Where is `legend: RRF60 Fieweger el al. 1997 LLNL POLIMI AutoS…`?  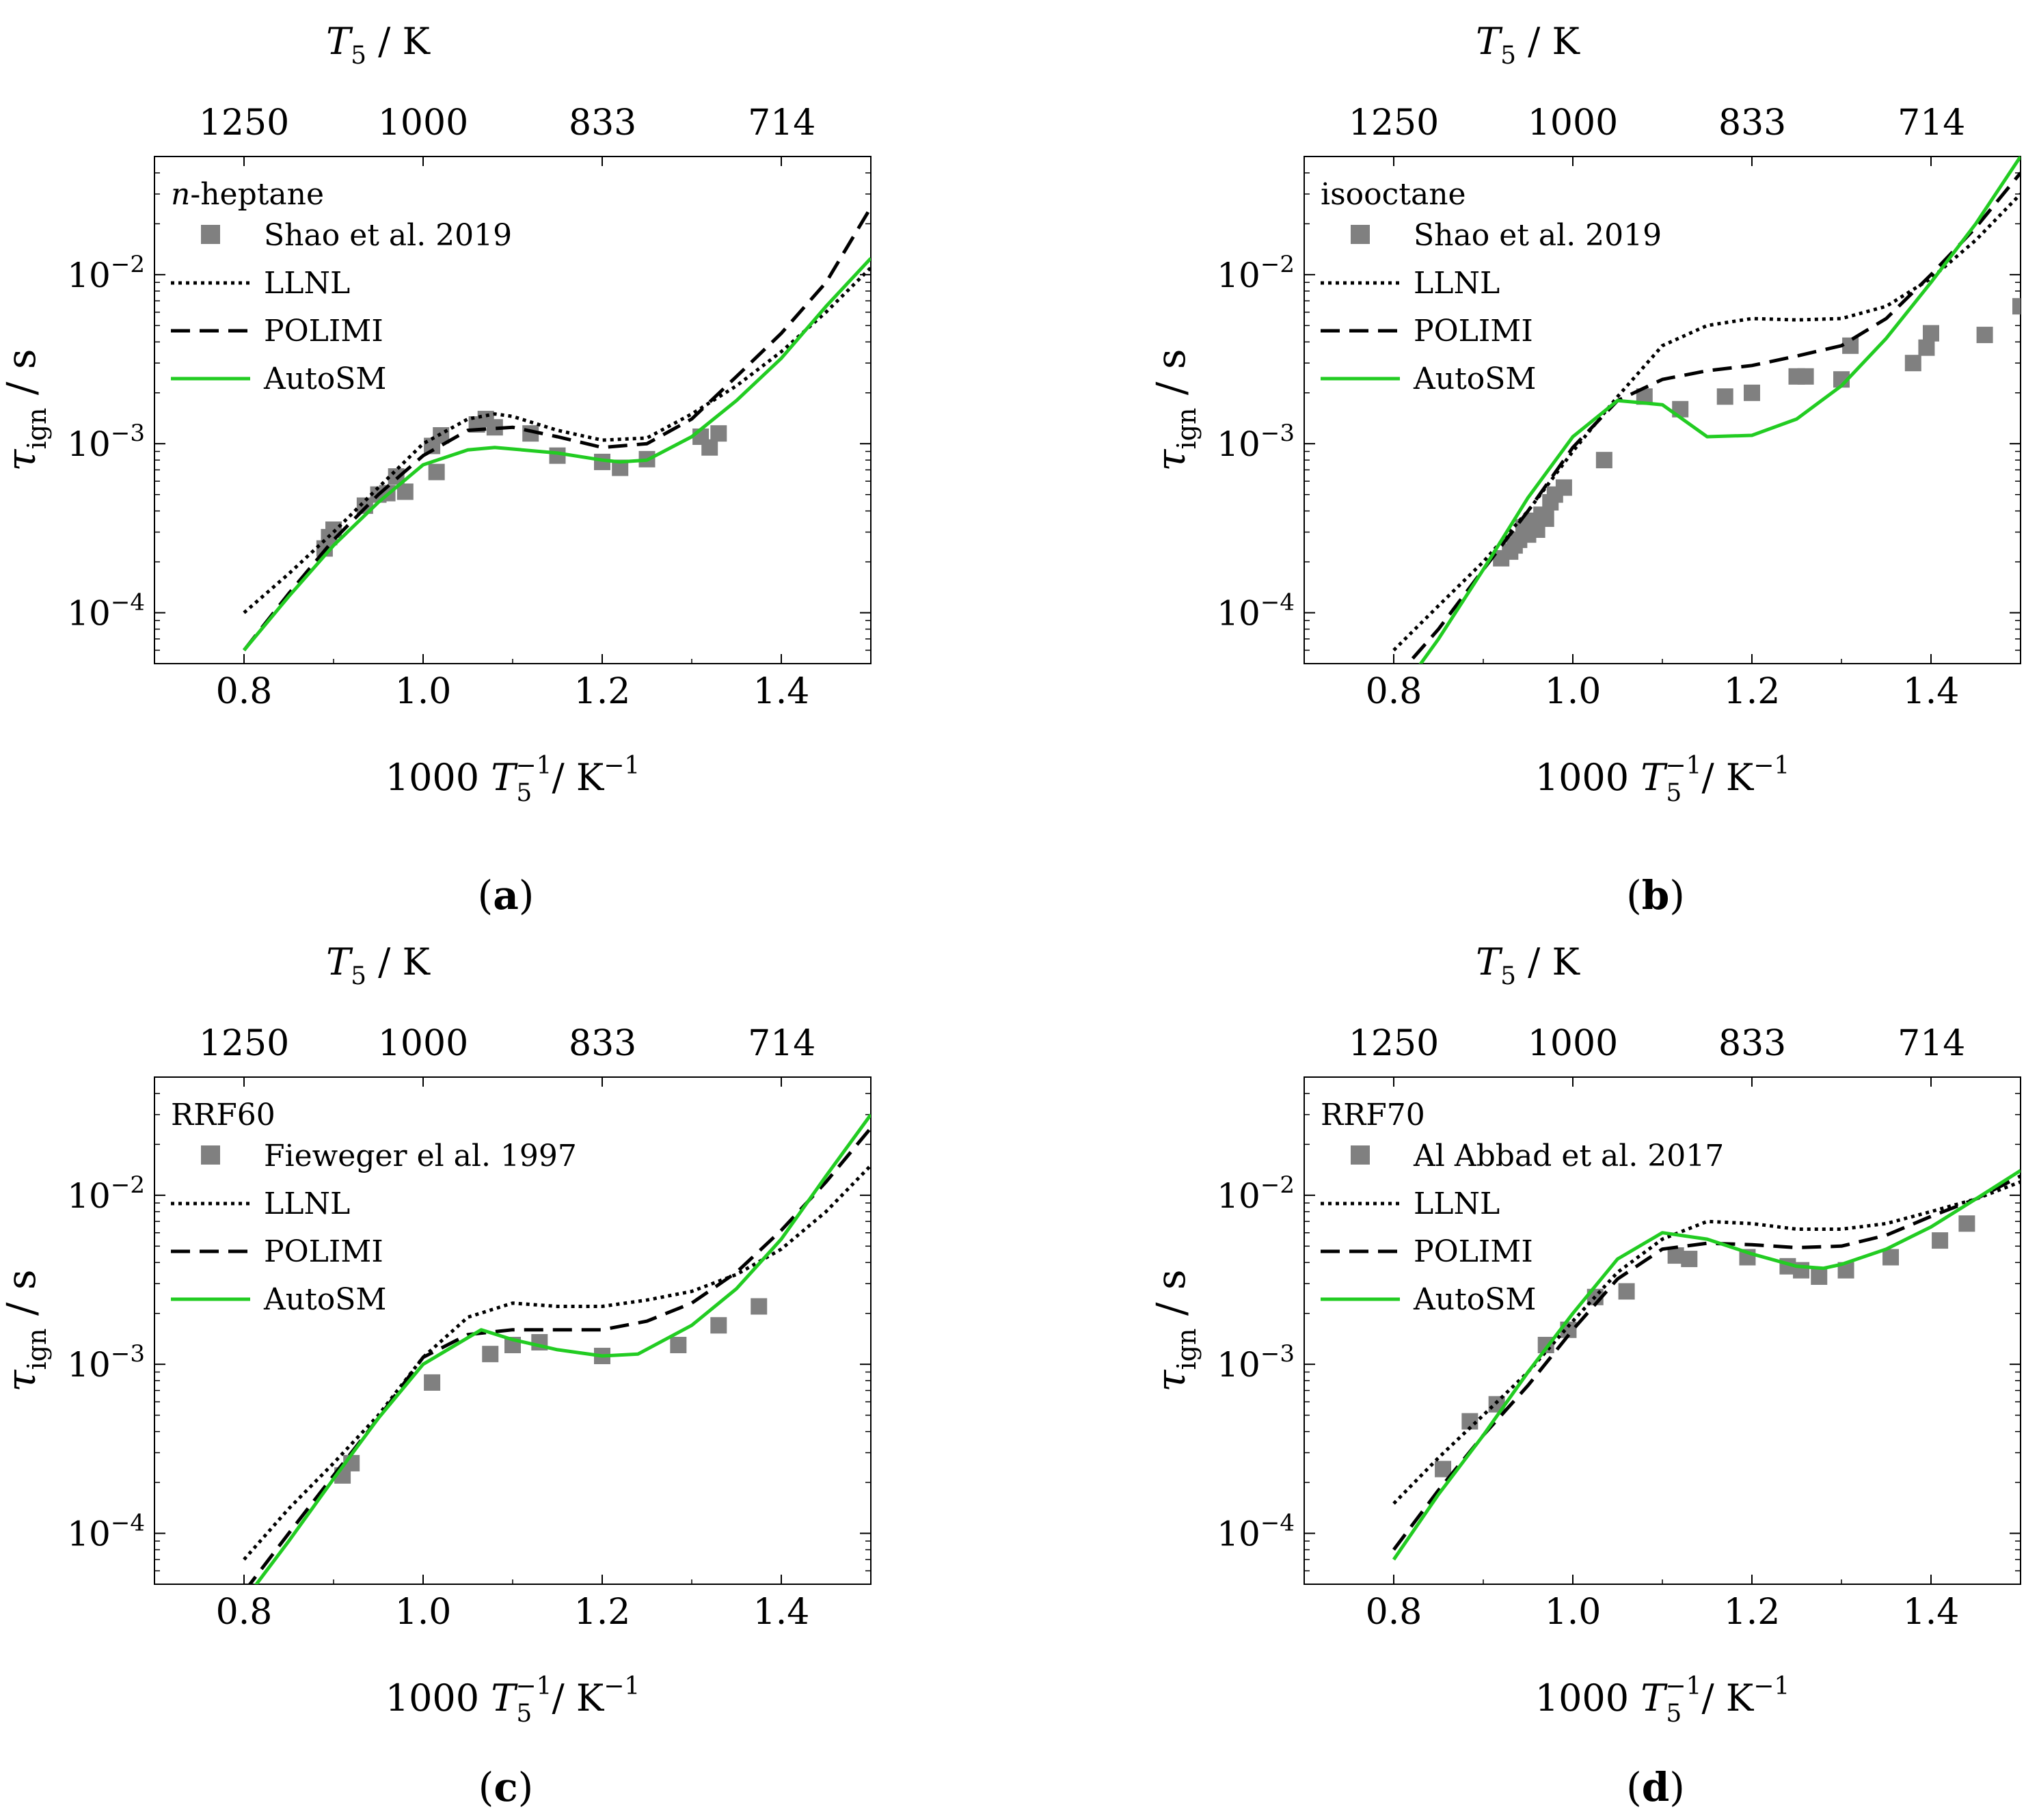 legend: RRF60 Fieweger el al. 1997 LLNL POLIMI AutoS… is located at coordinates (374, 1207).